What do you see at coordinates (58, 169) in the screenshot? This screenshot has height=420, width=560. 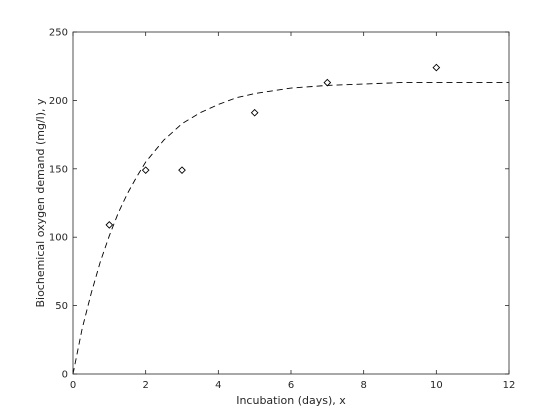 I see `y-tick-label: 150` at bounding box center [58, 169].